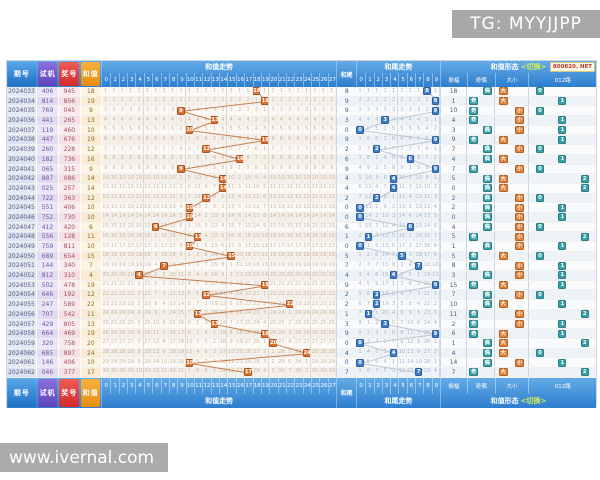 The image size is (600, 480). I want to click on sum-marker: 13, so click(214, 120).